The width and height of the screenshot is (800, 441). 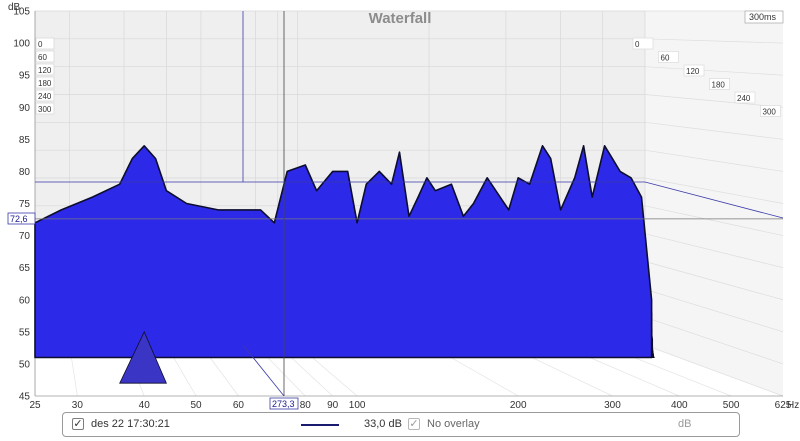 What do you see at coordinates (25, 76) in the screenshot?
I see `y-tick-label: 95` at bounding box center [25, 76].